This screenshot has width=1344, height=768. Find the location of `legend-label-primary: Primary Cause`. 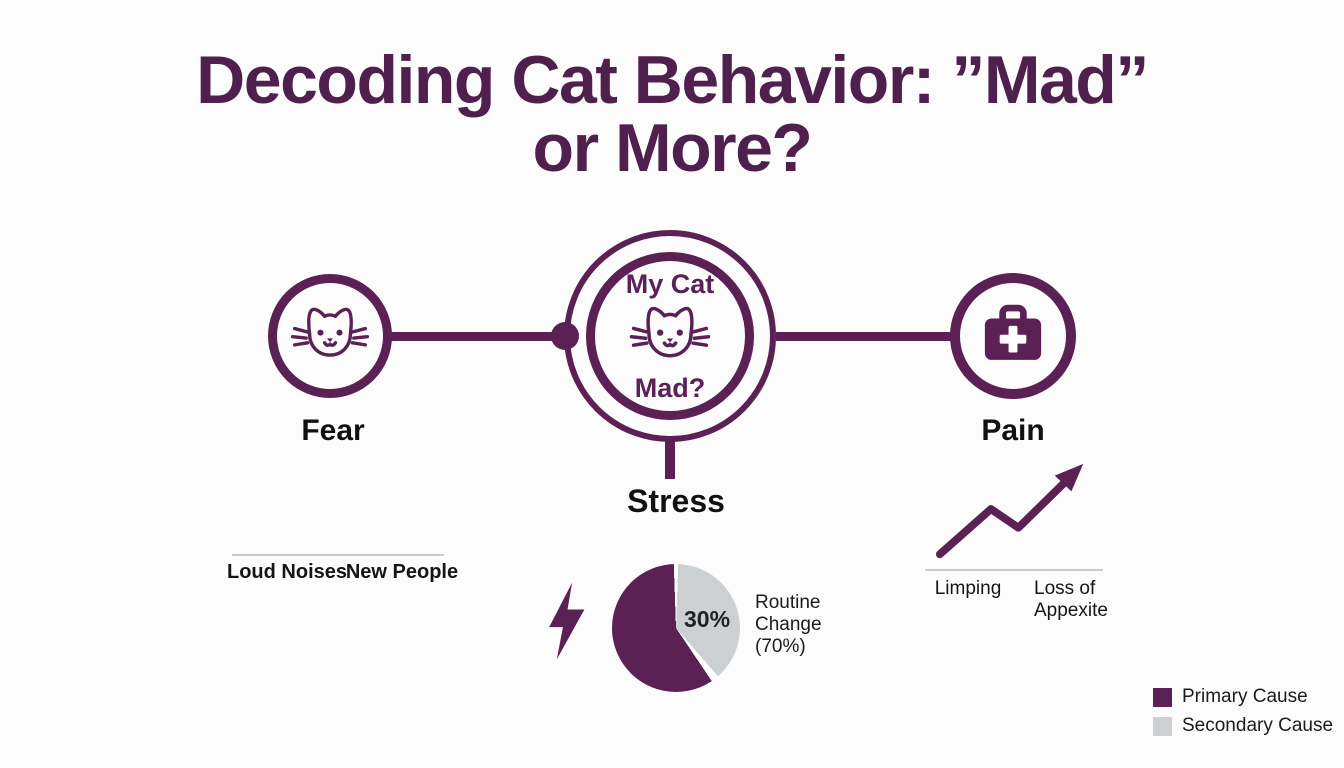

legend-label-primary: Primary Cause is located at coordinates (1245, 696).